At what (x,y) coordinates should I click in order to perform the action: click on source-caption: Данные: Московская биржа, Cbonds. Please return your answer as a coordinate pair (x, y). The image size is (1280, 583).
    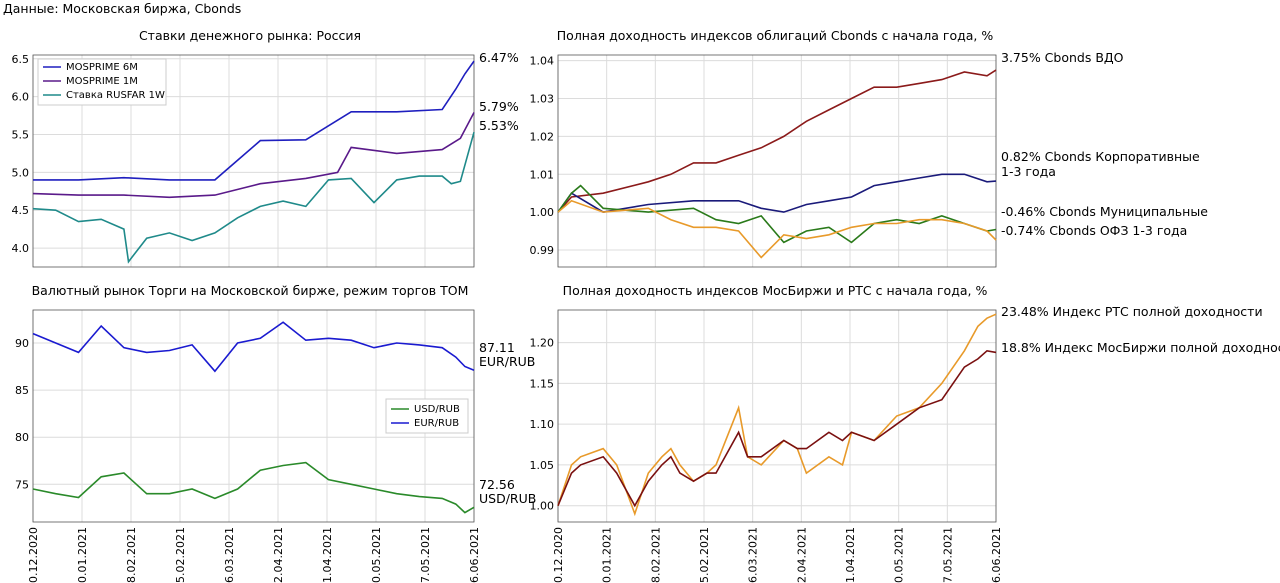
    Looking at the image, I should click on (122, 8).